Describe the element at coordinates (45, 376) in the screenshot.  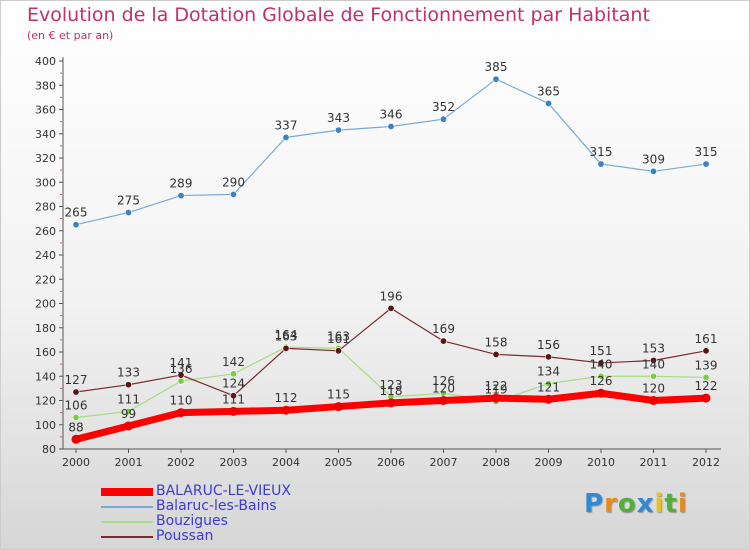
I see `y-tick-label: 140` at that location.